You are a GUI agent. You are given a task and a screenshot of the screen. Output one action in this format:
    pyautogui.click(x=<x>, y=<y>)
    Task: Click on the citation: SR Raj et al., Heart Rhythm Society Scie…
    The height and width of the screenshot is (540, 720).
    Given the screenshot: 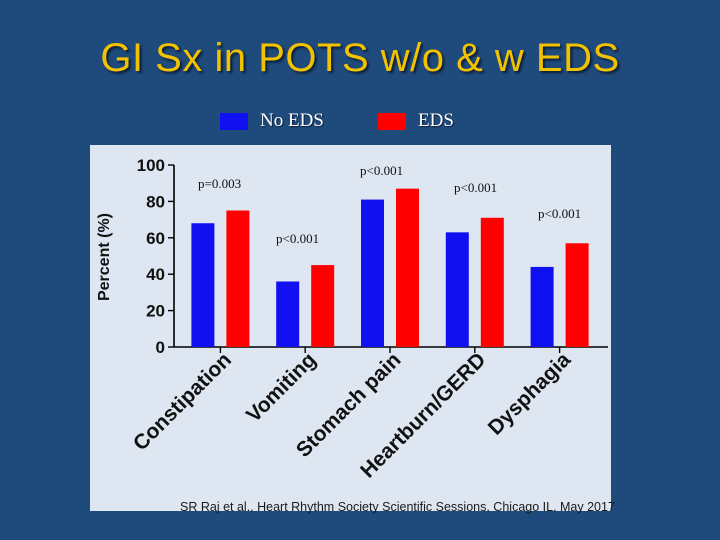 What is the action you would take?
    pyautogui.click(x=397, y=507)
    